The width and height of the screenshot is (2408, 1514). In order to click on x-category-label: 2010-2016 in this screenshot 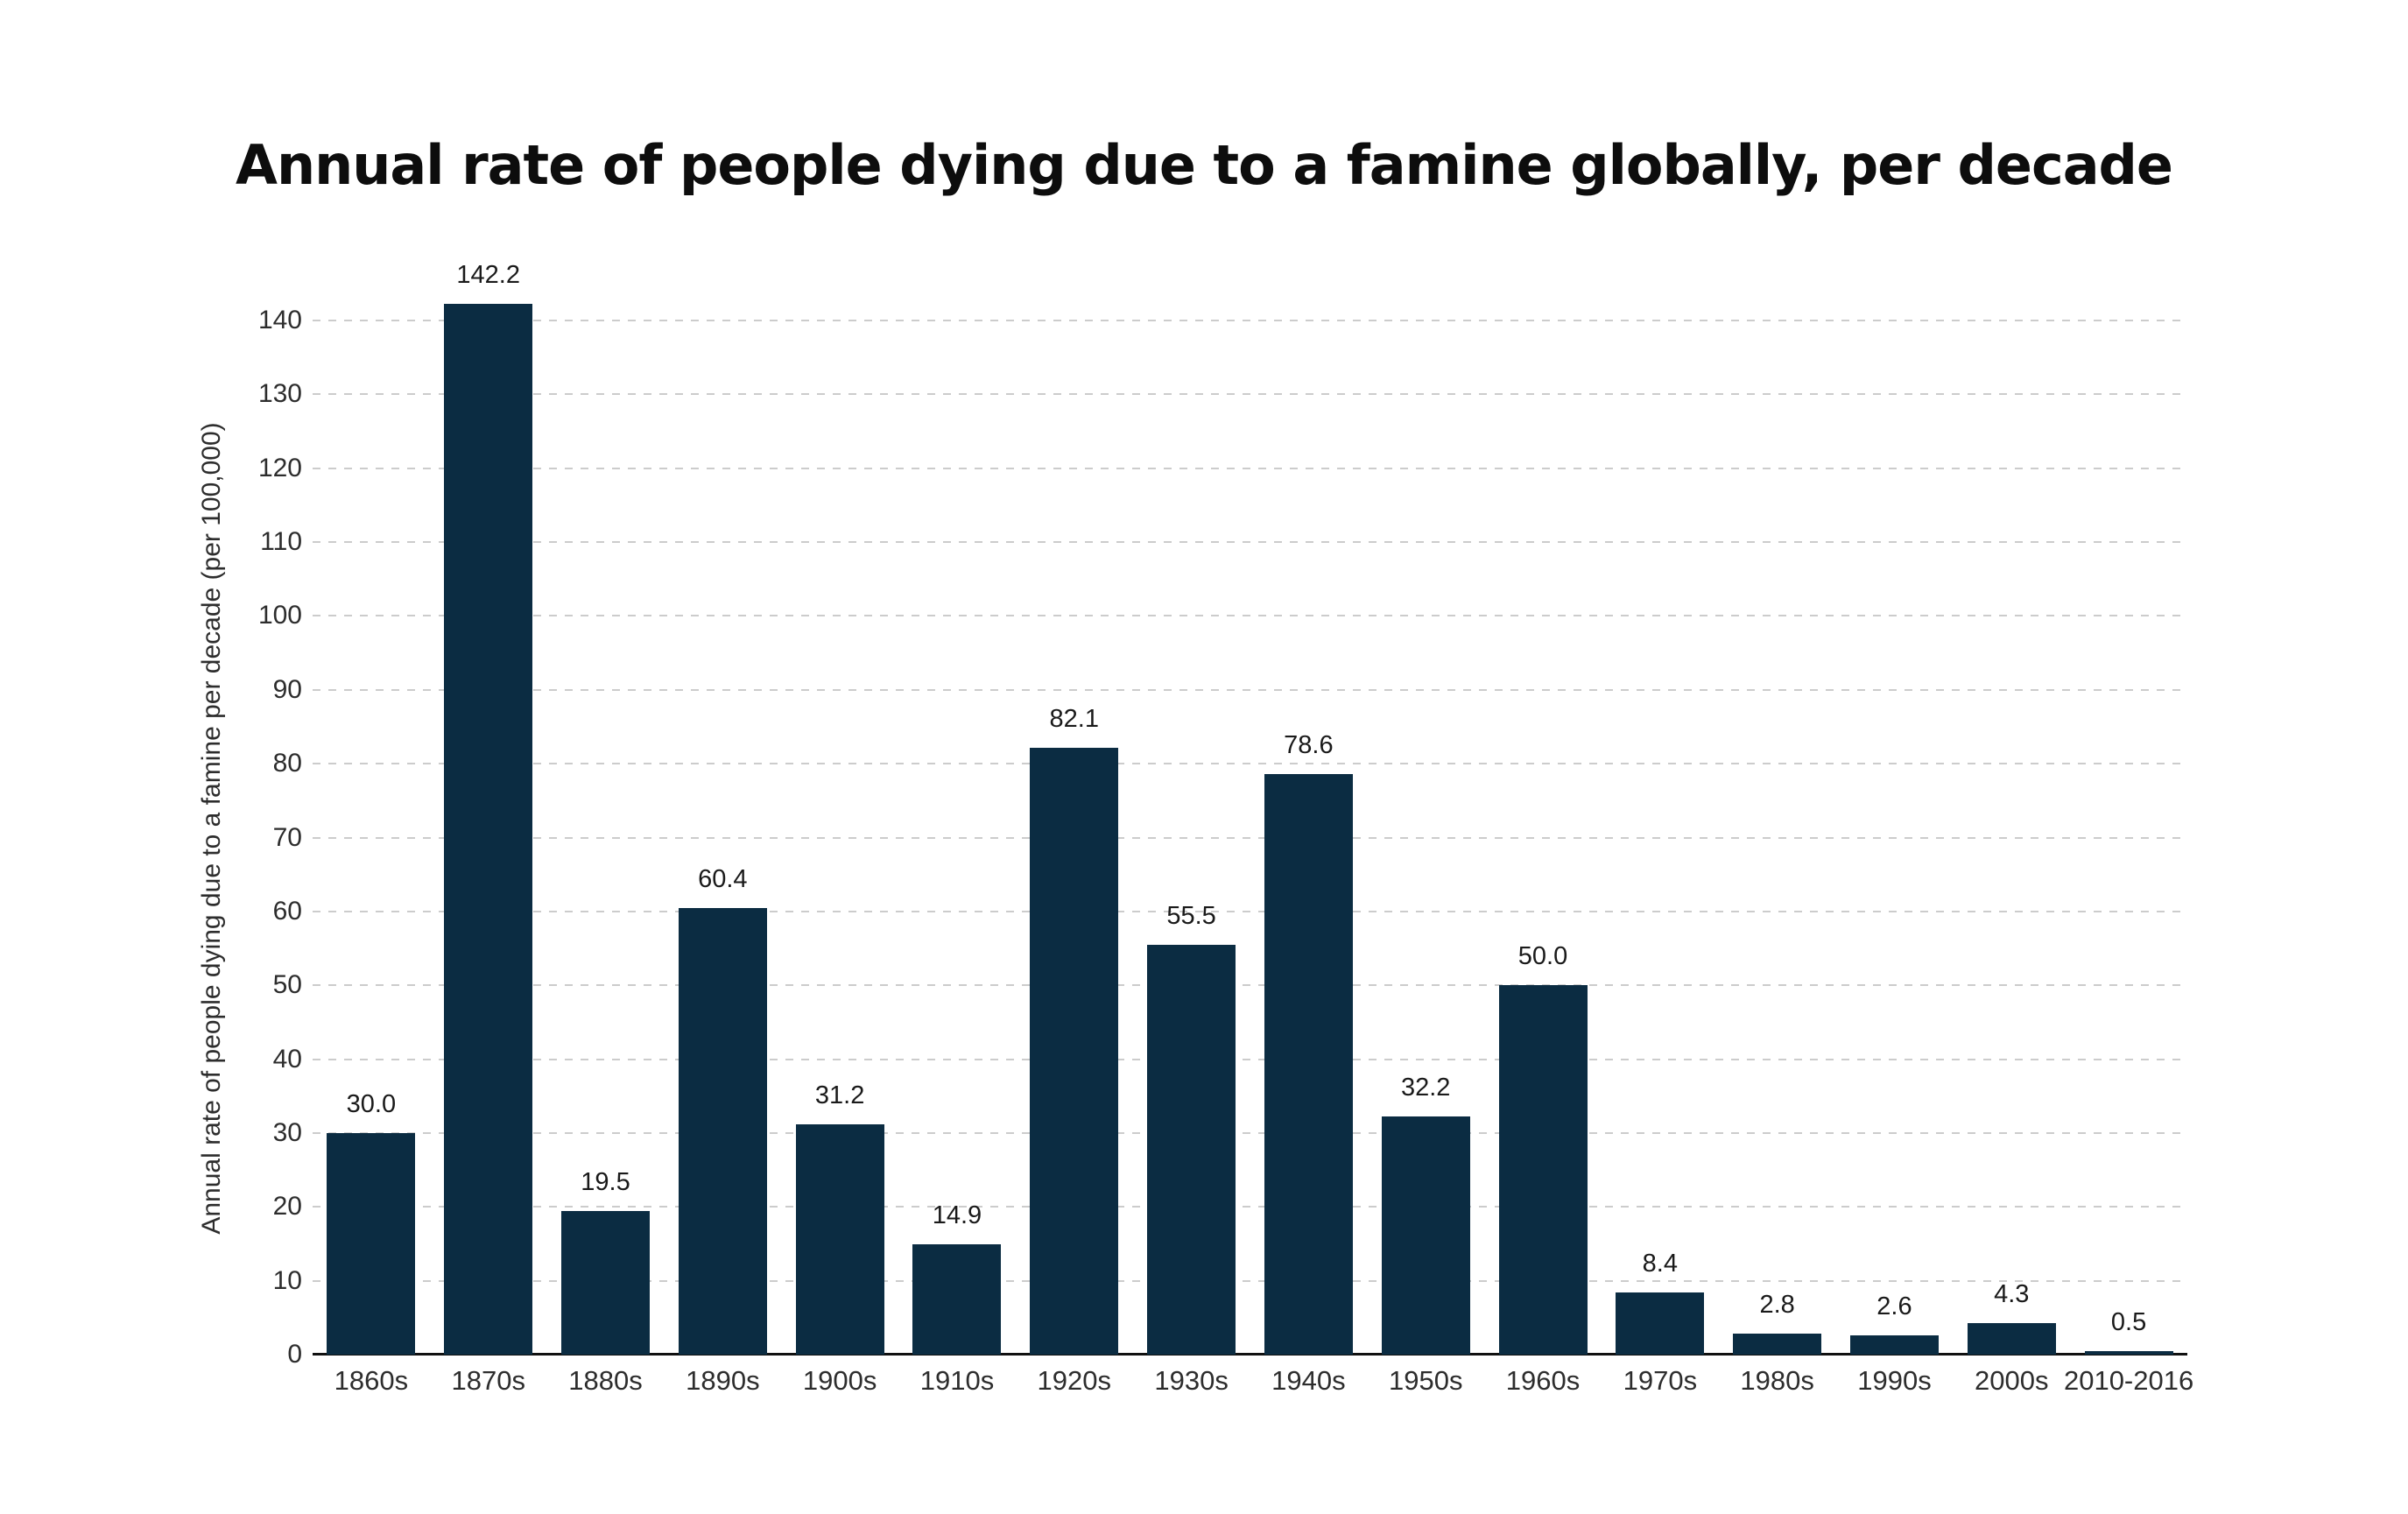, I will do `click(2128, 1380)`.